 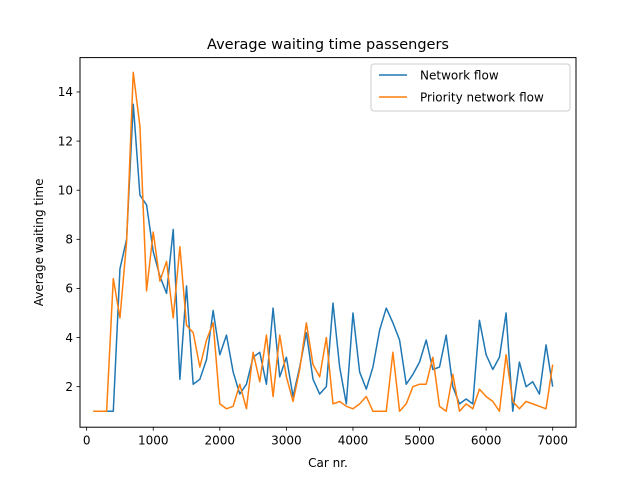 I want to click on x-tick-label: 5000, so click(x=419, y=441).